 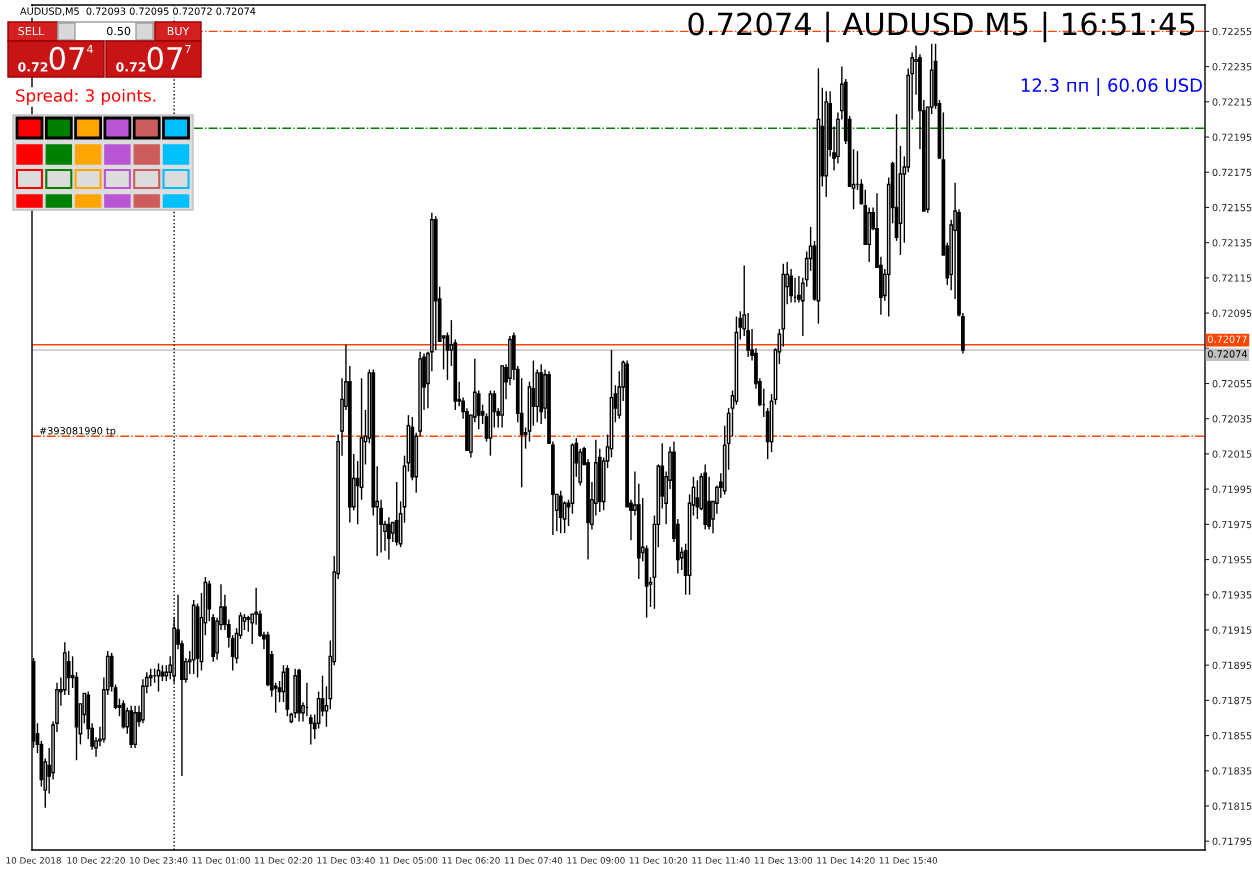 I want to click on x-tick-label: 11 Dec 13:00, so click(x=783, y=860).